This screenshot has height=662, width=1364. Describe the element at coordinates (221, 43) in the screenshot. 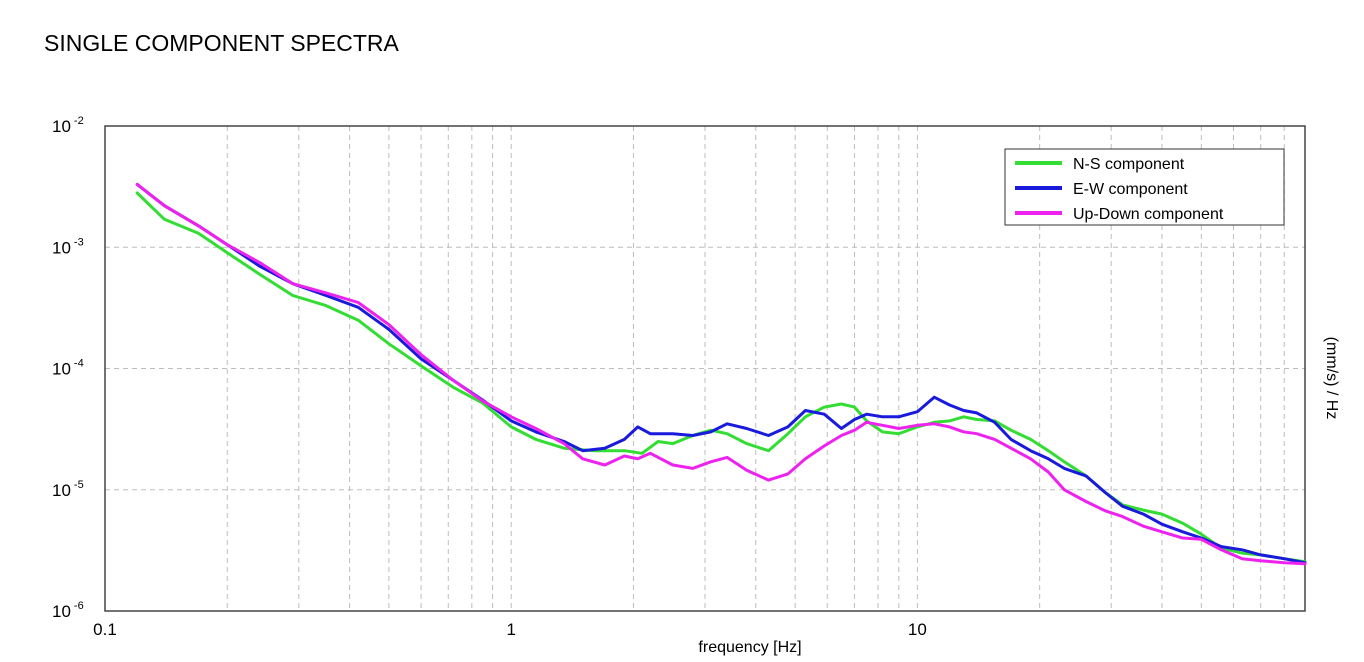

I see `chart-title: SINGLE COMPONENT SPECTRA` at that location.